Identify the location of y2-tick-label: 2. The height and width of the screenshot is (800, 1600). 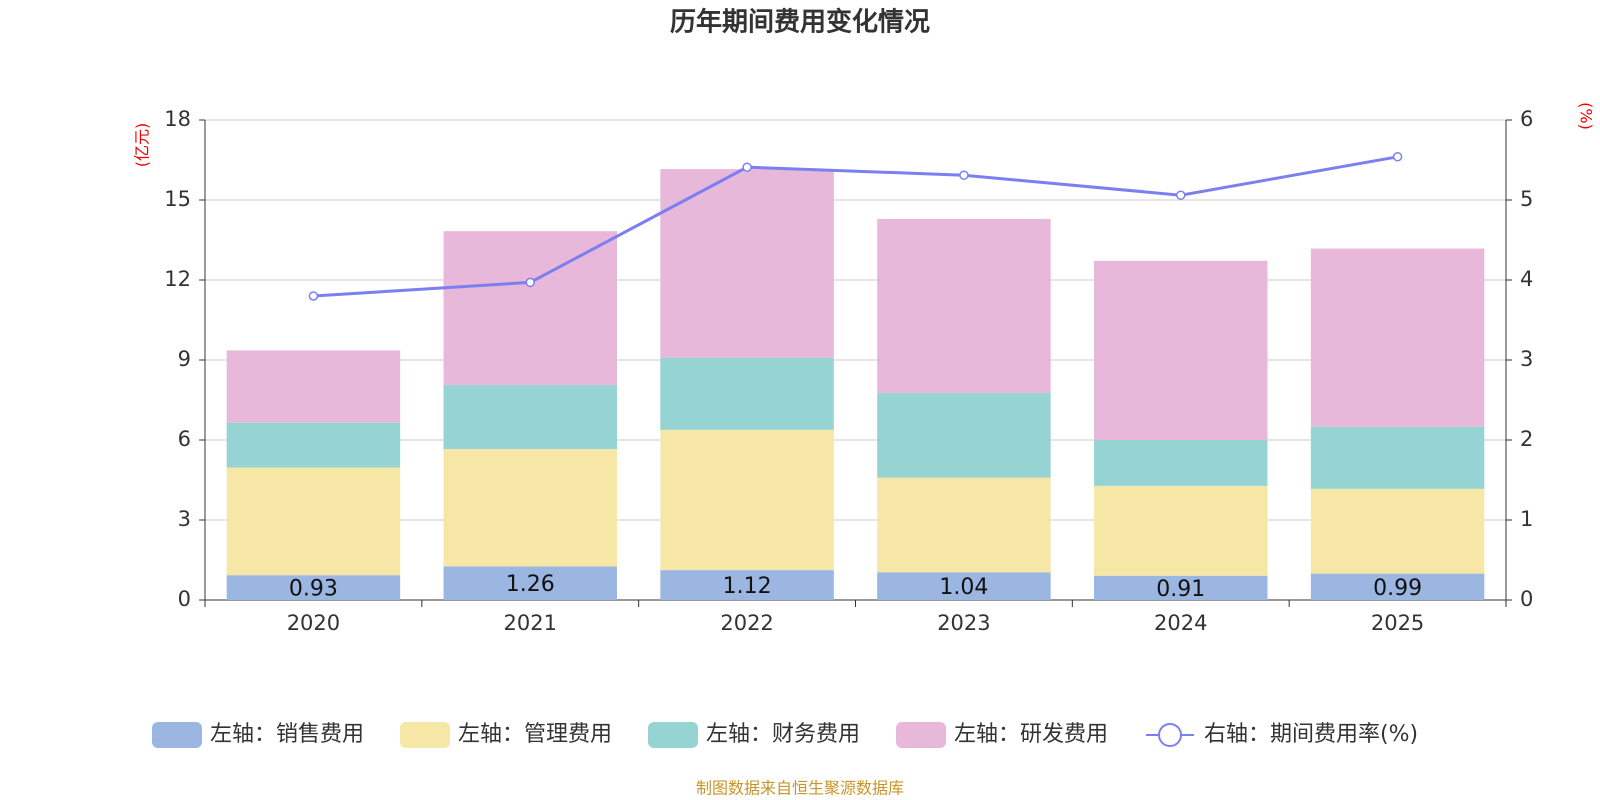
(1526, 439).